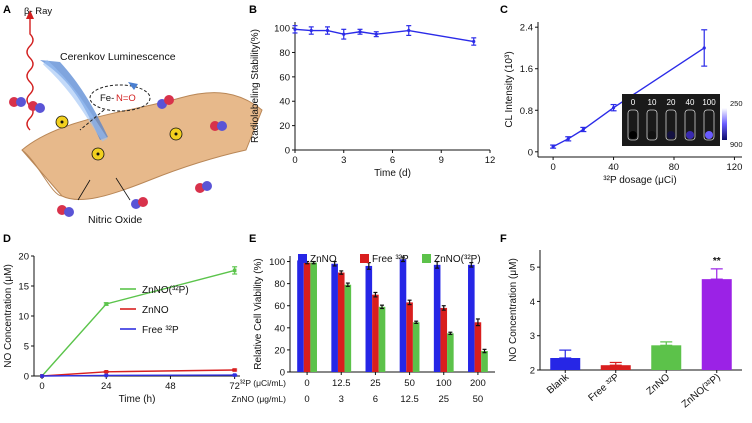 The width and height of the screenshot is (752, 423). What do you see at coordinates (682, 121) in the screenshot?
I see `cl-image-inset: 0 10 20 40 100 250 900` at bounding box center [682, 121].